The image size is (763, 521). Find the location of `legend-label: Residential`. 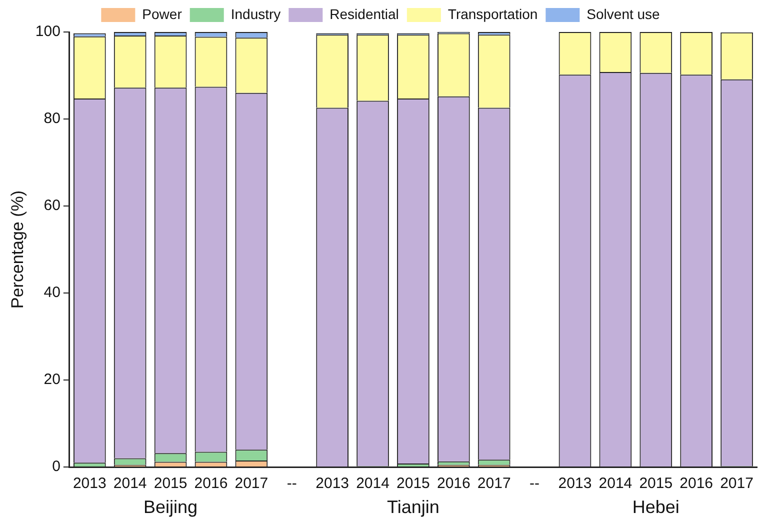

legend-label: Residential is located at coordinates (364, 14).